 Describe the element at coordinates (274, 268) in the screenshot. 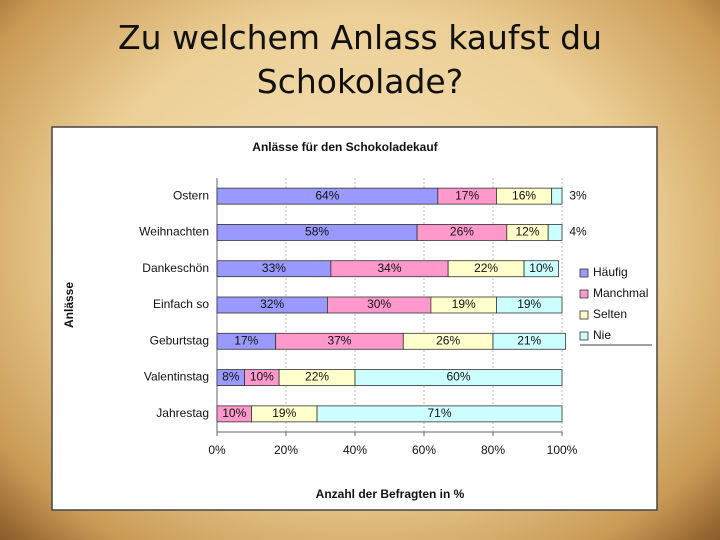

I see `value-label: 33%` at that location.